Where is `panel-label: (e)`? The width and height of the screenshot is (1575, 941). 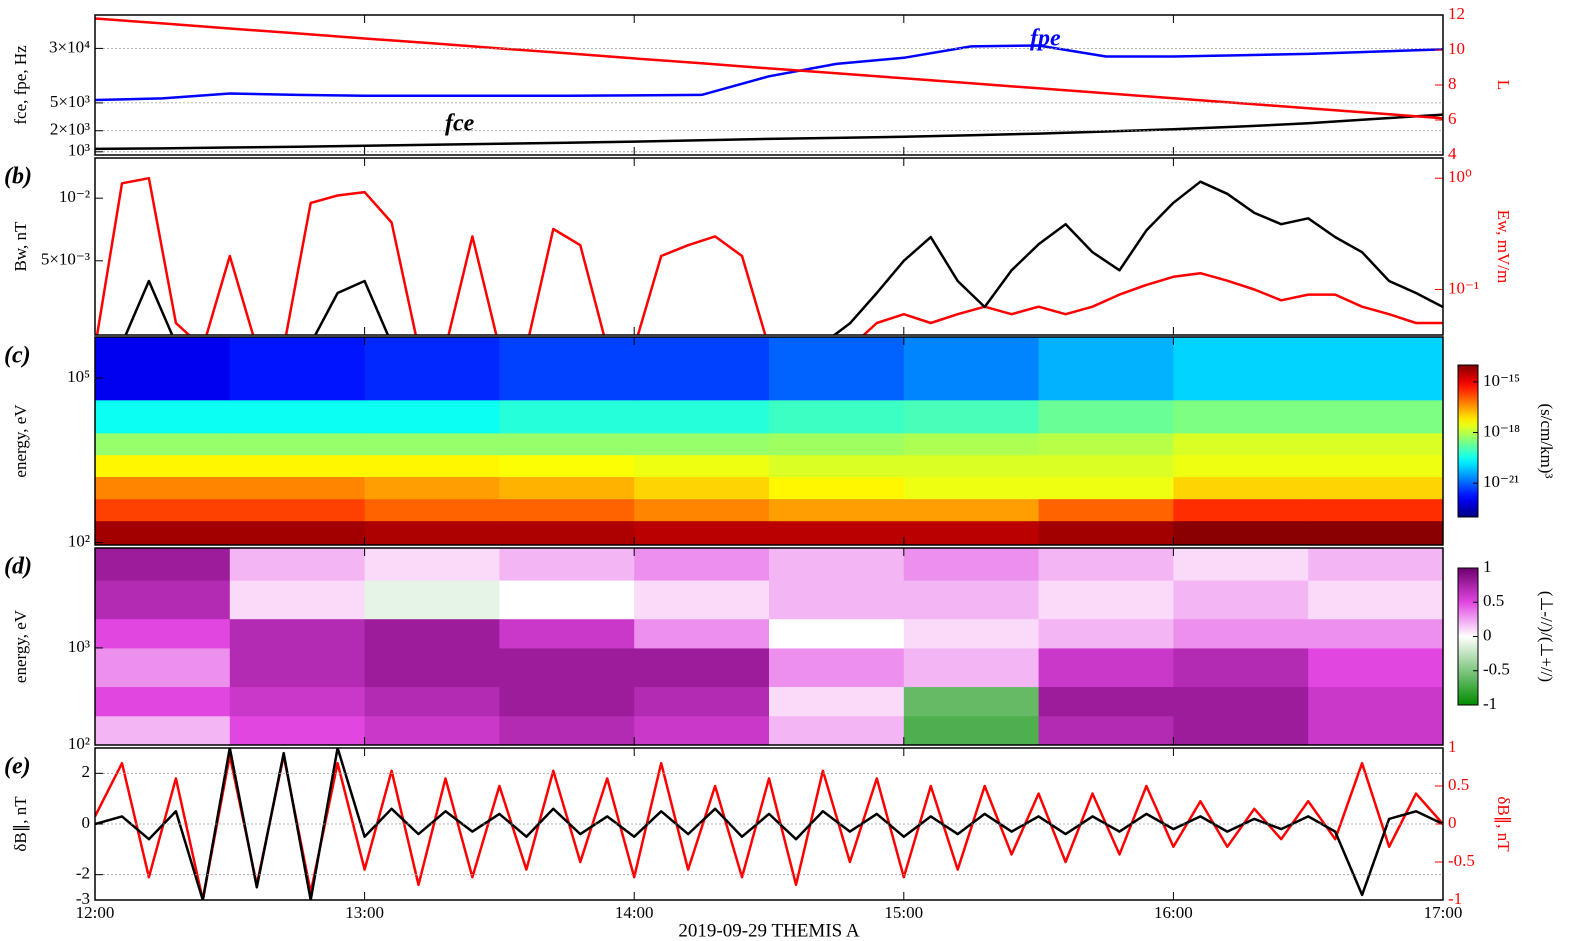 panel-label: (e) is located at coordinates (17, 767).